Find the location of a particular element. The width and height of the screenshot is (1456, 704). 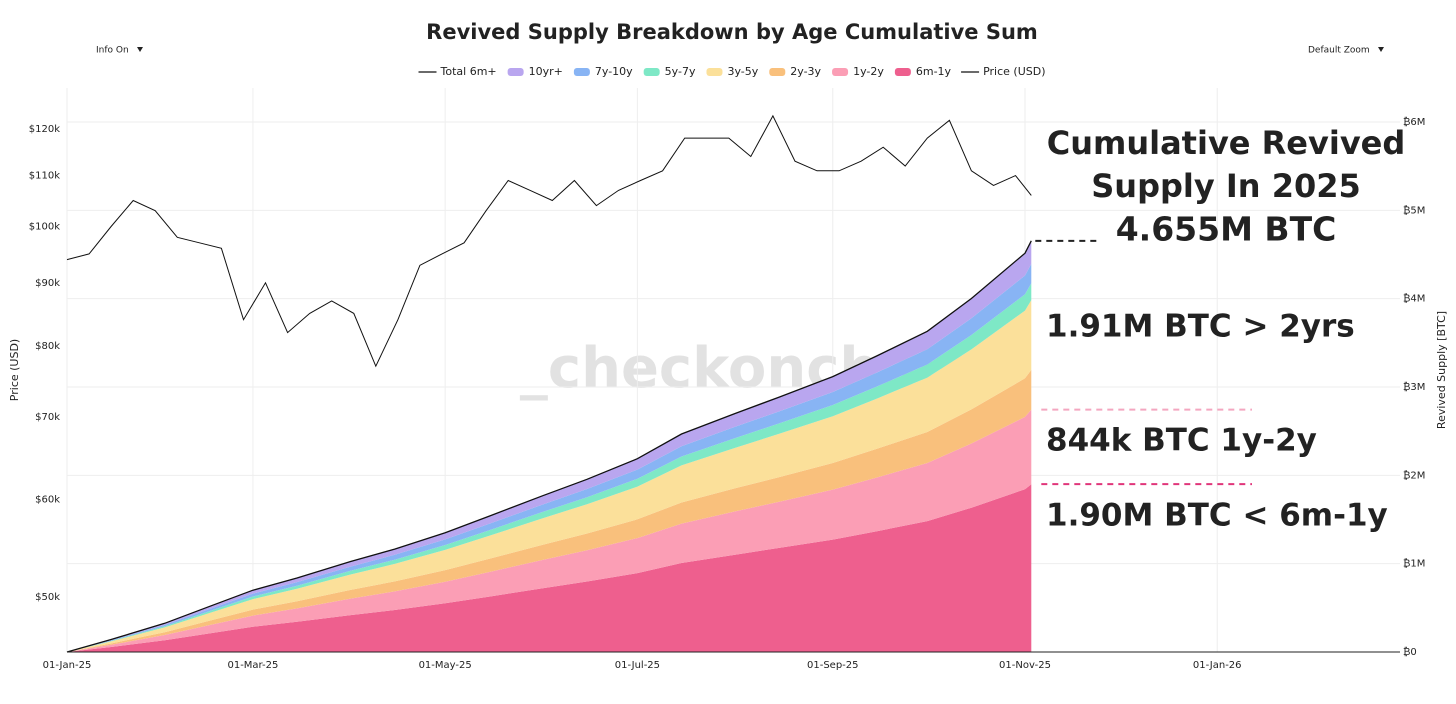

y-tick-label: $80k is located at coordinates (47, 346).